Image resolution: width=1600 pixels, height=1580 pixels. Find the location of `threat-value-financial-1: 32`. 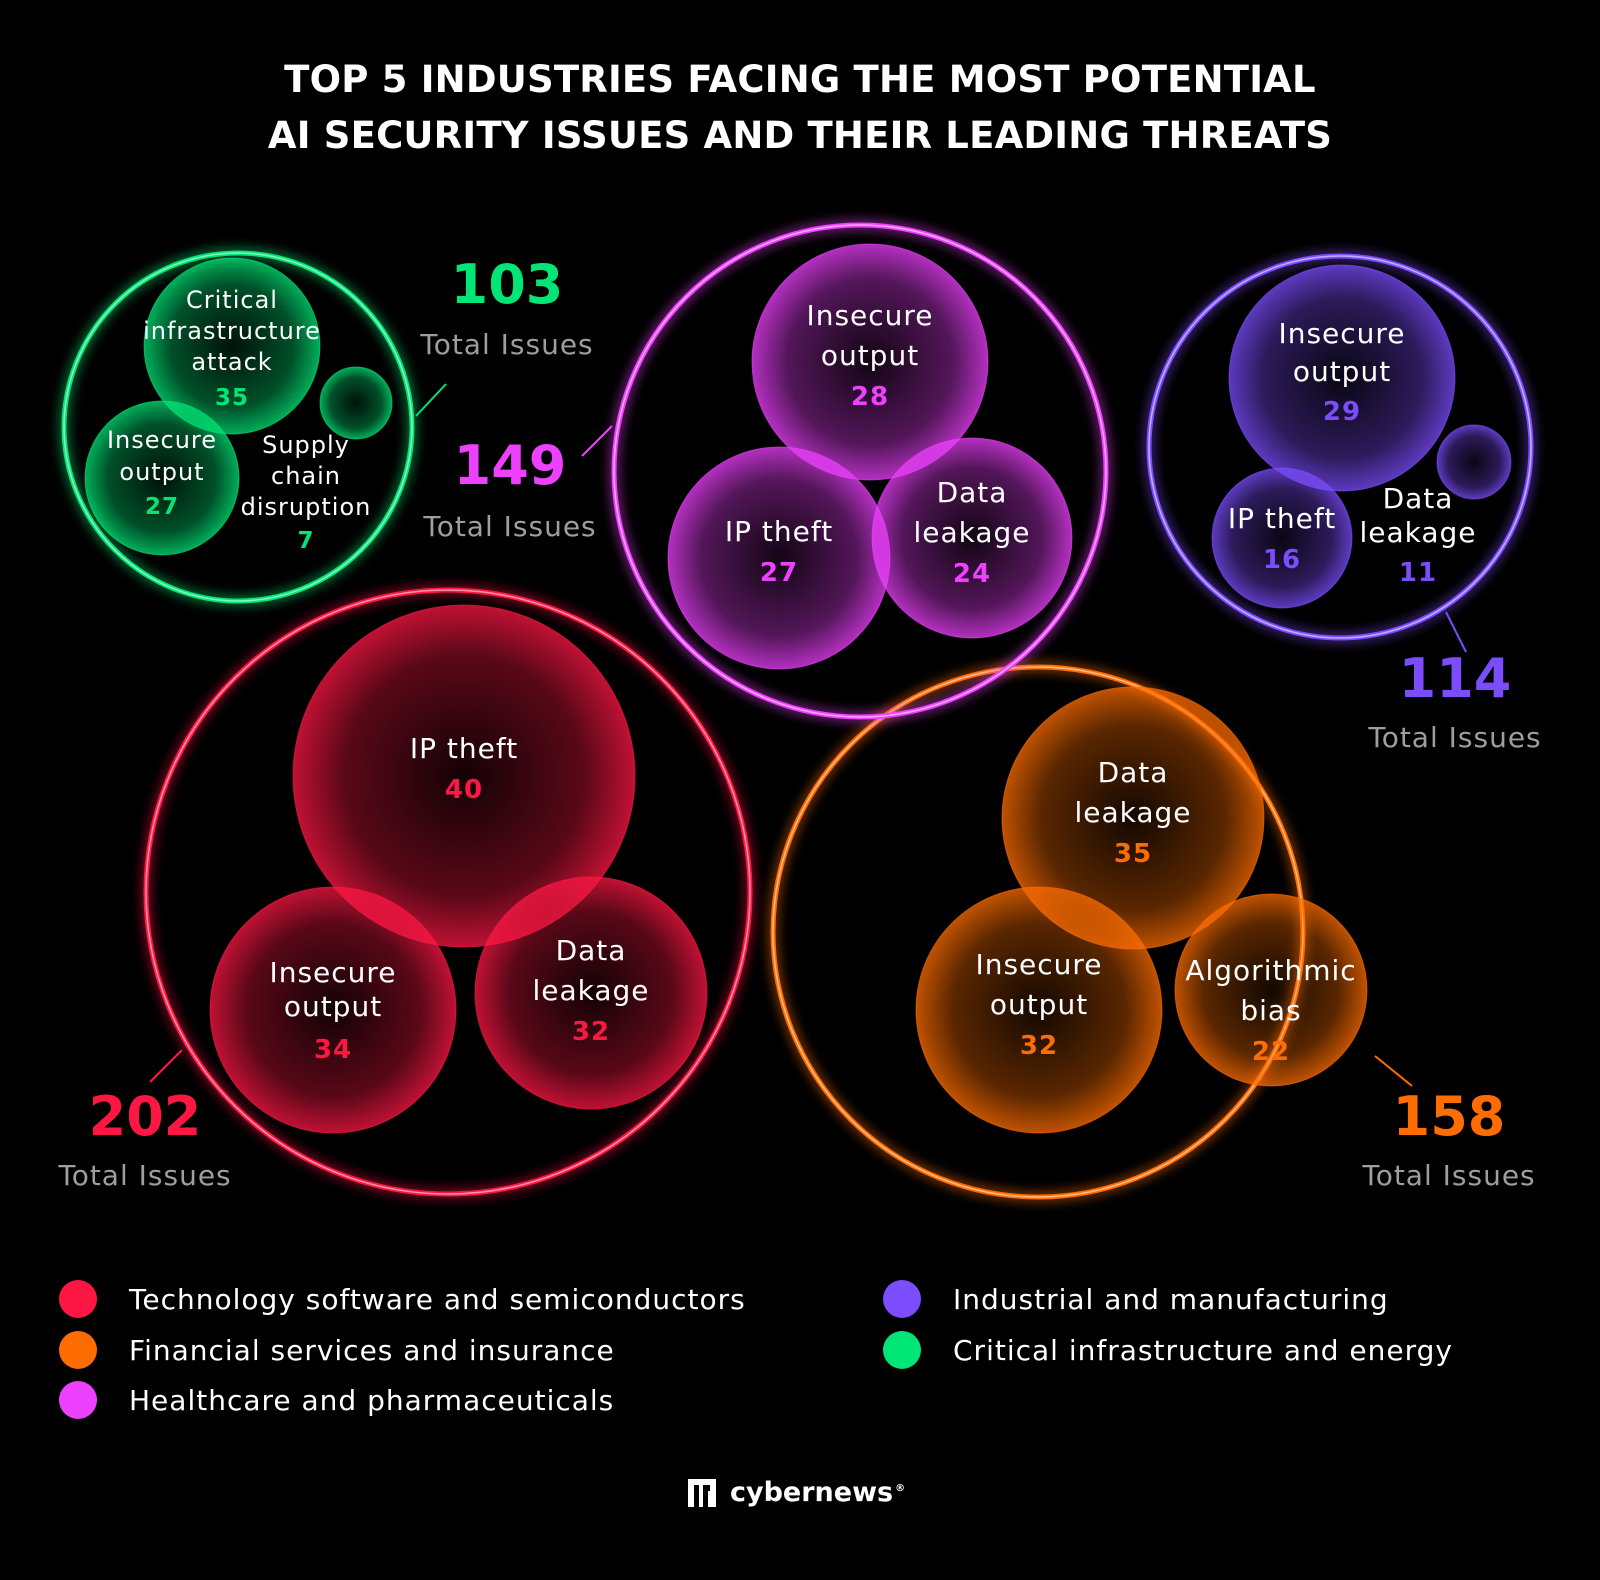

threat-value-financial-1: 32 is located at coordinates (1039, 1046).